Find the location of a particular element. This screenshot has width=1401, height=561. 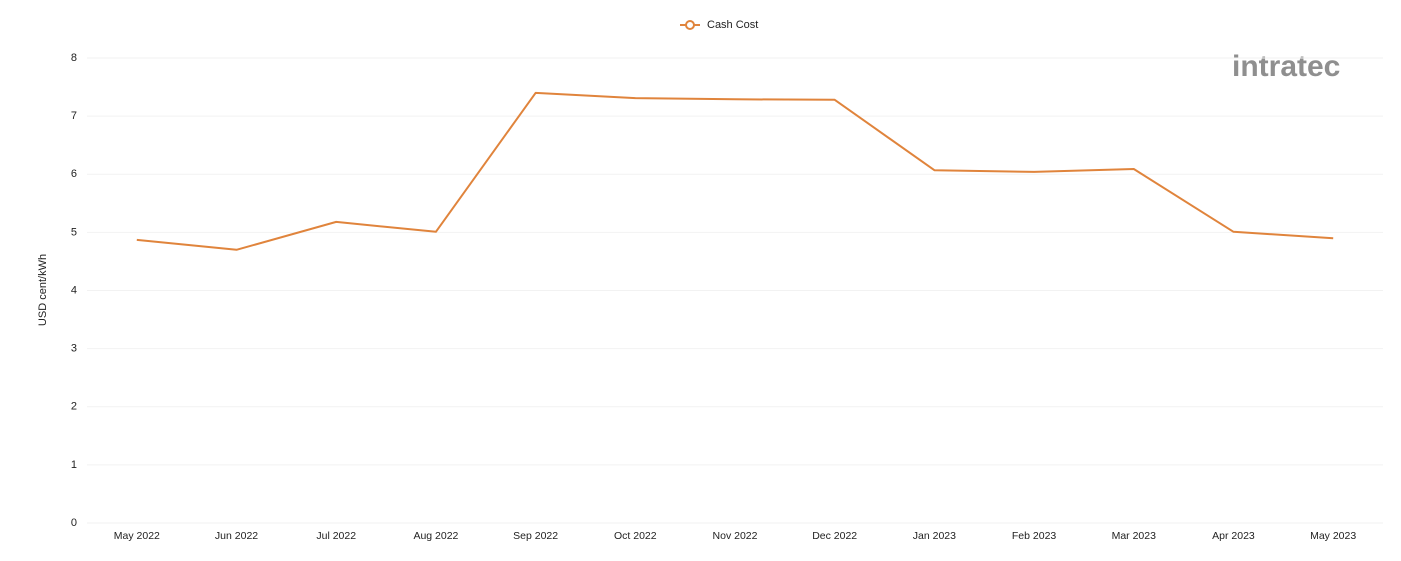

y-tick-label: 8 is located at coordinates (74, 58).